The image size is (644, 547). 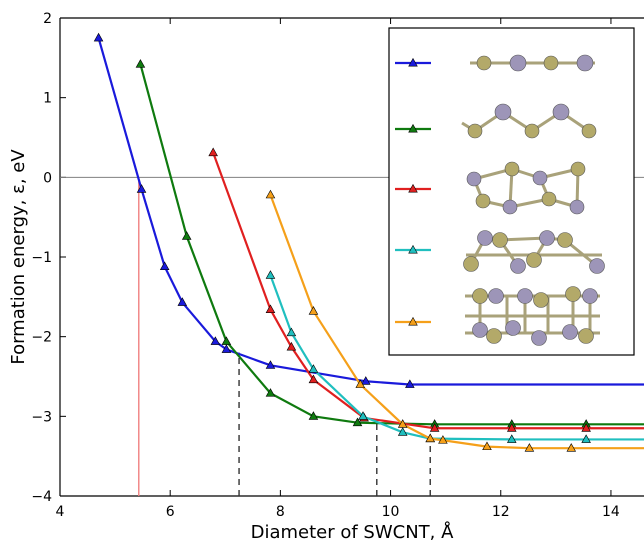 What do you see at coordinates (41, 258) in the screenshot?
I see `y-tick-label: −1` at bounding box center [41, 258].